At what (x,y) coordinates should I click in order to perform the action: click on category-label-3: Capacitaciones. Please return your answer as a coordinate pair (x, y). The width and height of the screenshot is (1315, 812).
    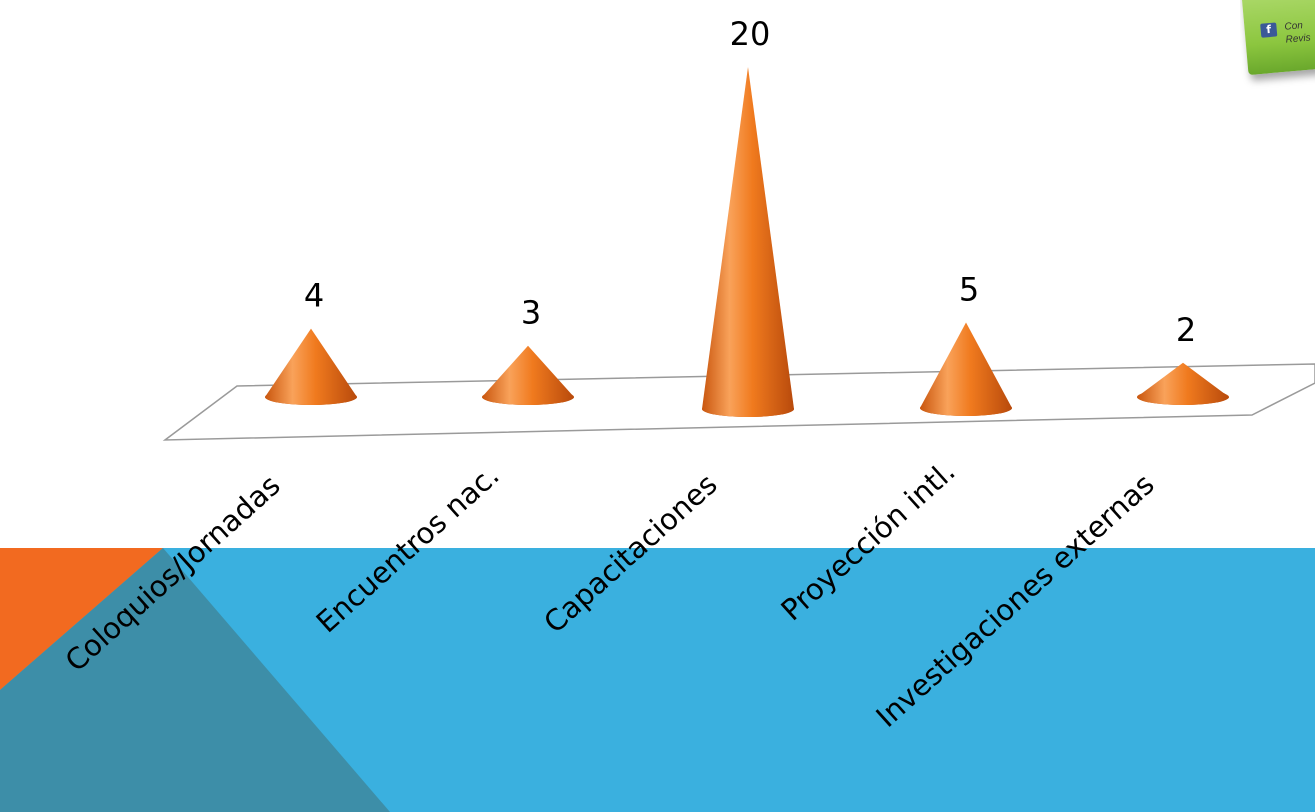
    Looking at the image, I should click on (630, 553).